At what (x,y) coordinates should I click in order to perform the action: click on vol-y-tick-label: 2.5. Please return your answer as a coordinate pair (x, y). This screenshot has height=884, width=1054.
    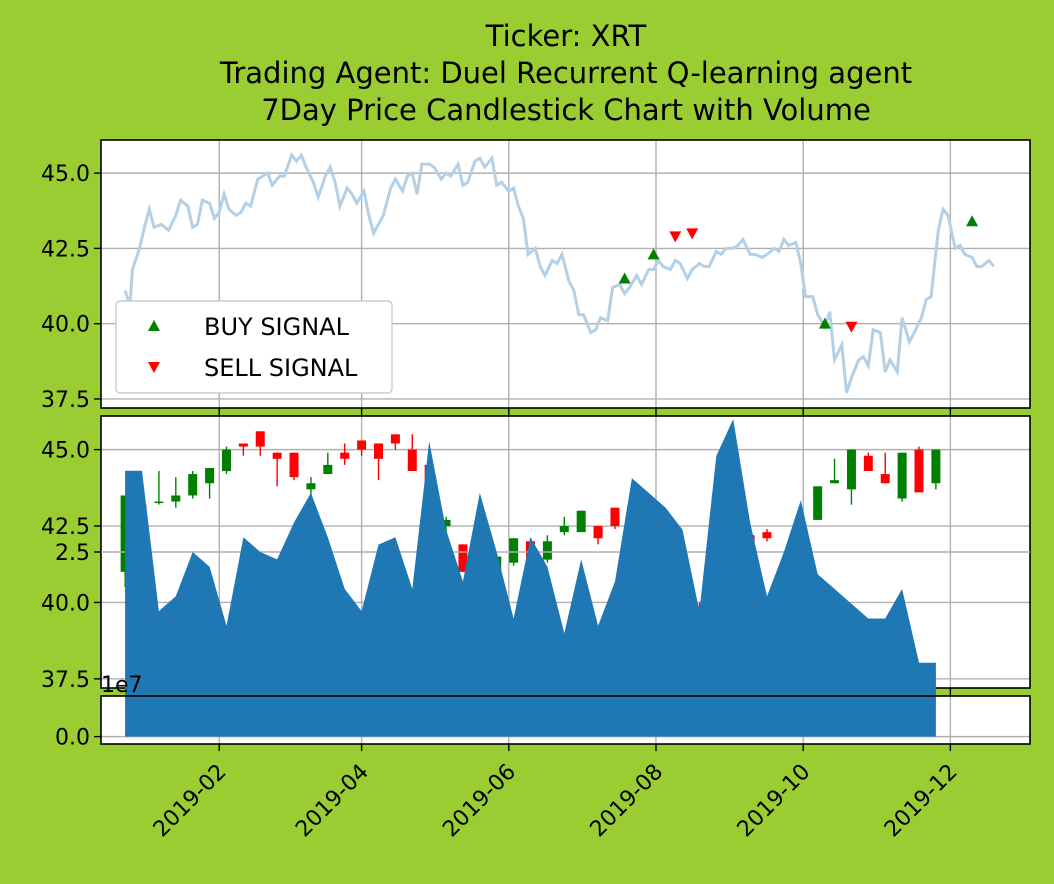
    Looking at the image, I should click on (72, 553).